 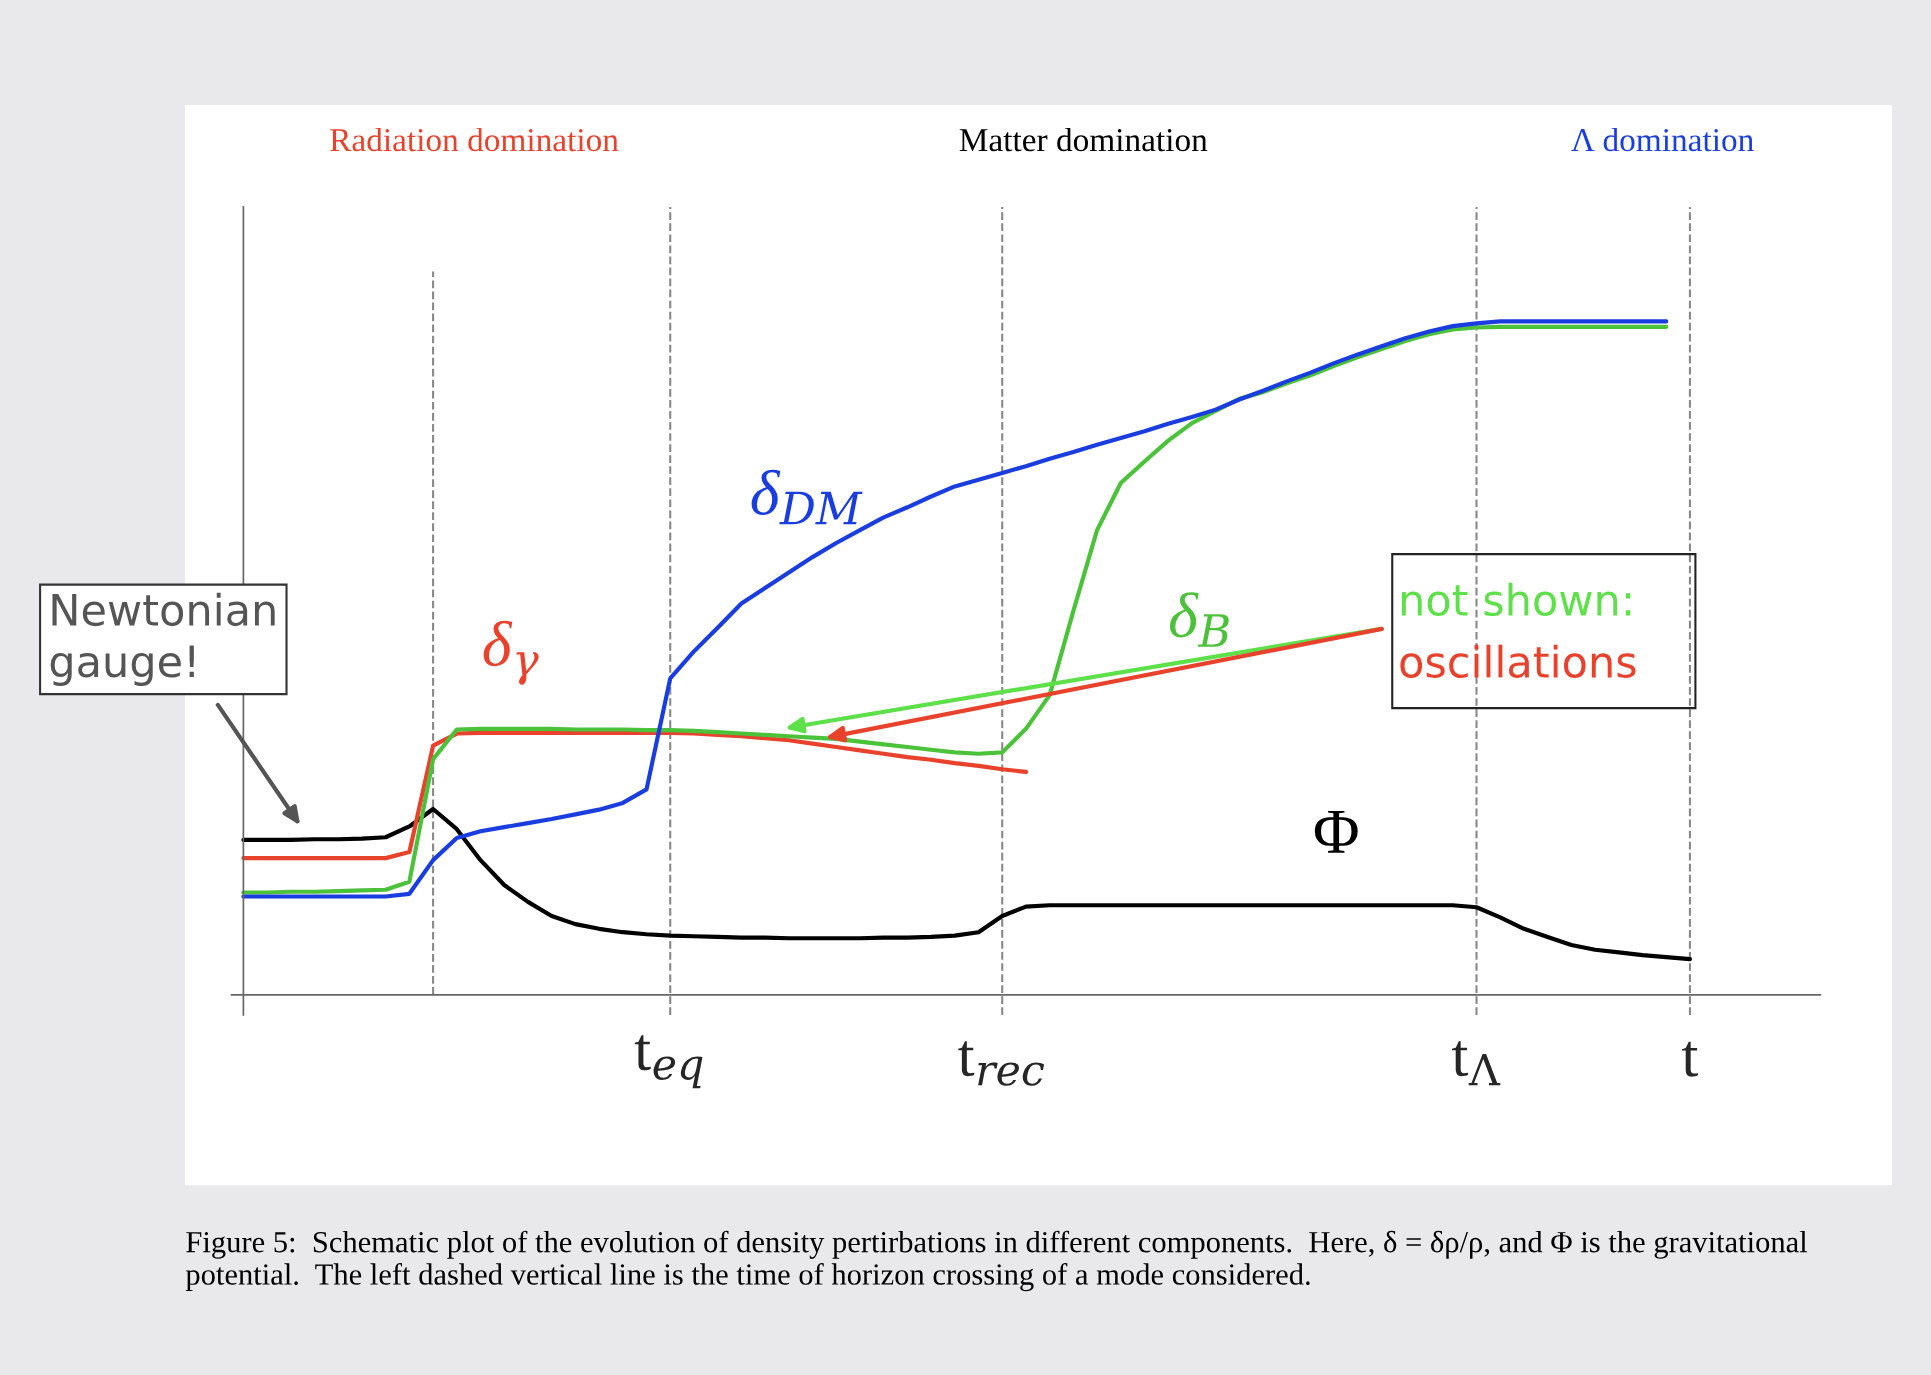 I want to click on x-tick-label: t$_{Λ}$, so click(x=1476, y=1063).